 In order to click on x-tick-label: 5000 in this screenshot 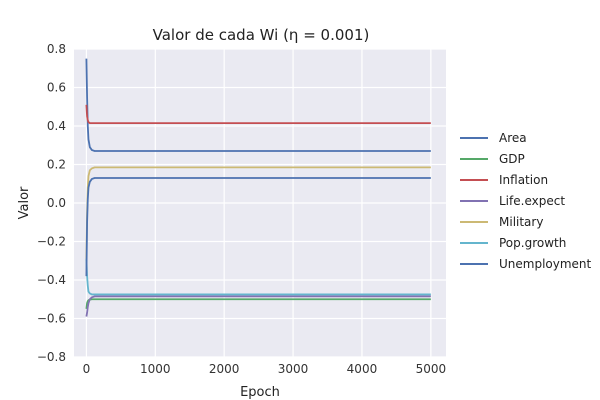, I will do `click(431, 369)`.